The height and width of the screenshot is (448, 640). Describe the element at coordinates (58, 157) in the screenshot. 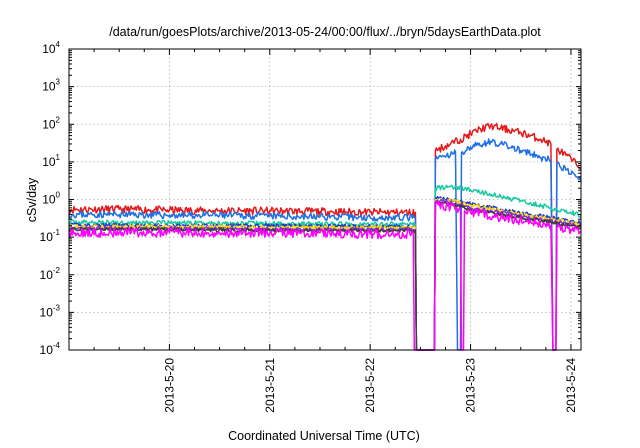

I see `y-tick-exponent: 1` at that location.